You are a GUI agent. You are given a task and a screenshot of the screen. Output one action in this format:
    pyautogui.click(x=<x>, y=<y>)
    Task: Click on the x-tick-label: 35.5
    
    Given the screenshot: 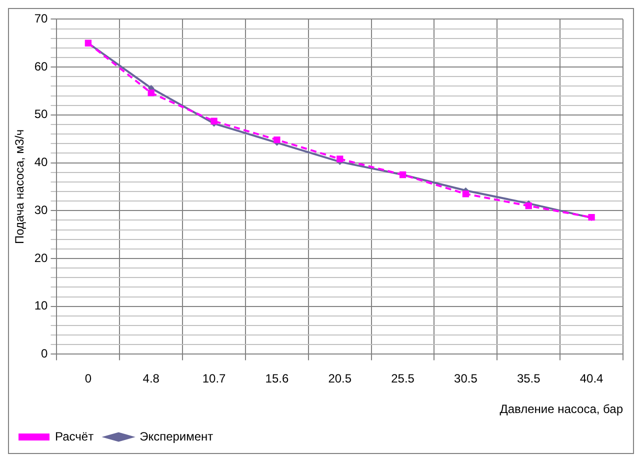 What is the action you would take?
    pyautogui.click(x=528, y=379)
    